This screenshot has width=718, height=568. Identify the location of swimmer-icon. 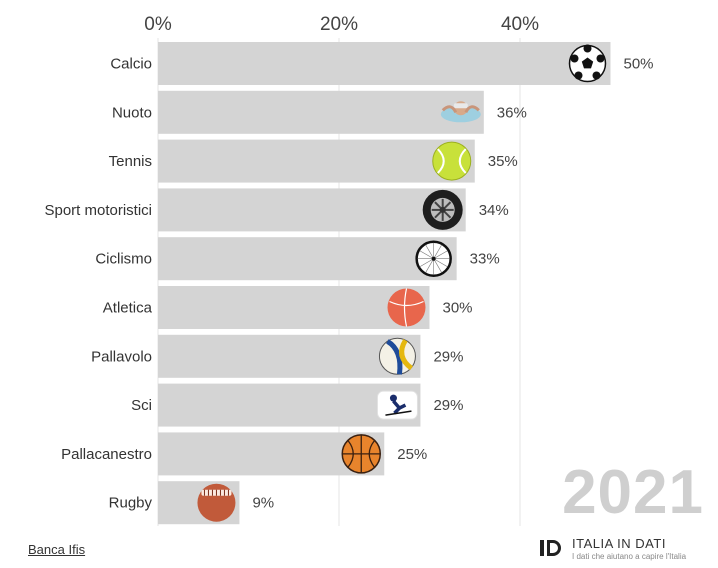
(460, 112).